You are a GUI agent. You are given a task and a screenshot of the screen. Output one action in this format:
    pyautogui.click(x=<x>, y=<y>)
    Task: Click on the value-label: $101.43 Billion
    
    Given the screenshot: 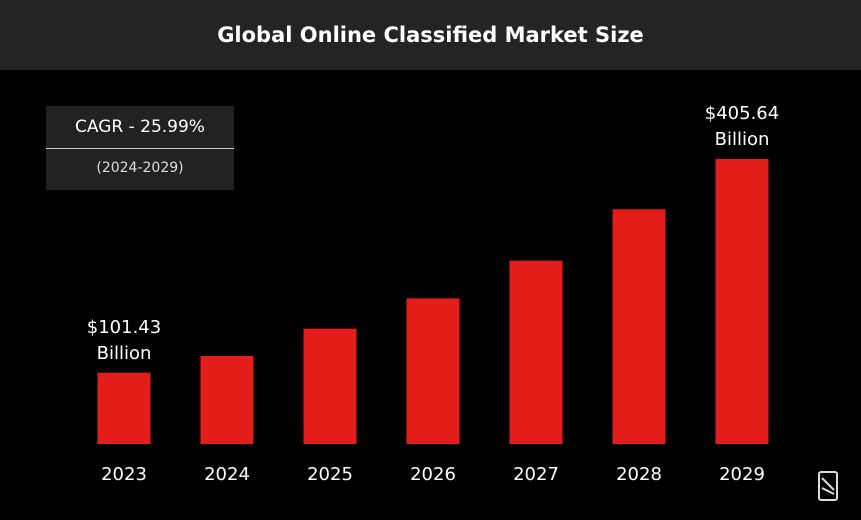 What is the action you would take?
    pyautogui.click(x=124, y=340)
    